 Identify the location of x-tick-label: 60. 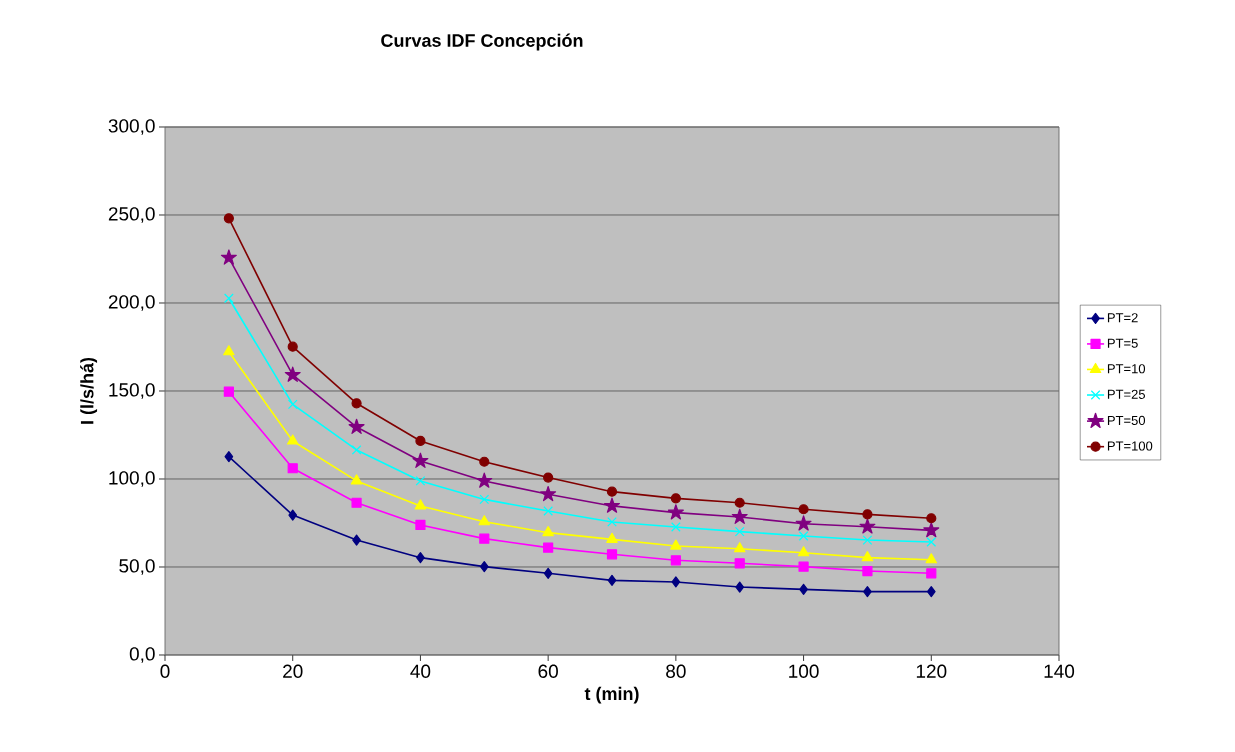
(548, 671).